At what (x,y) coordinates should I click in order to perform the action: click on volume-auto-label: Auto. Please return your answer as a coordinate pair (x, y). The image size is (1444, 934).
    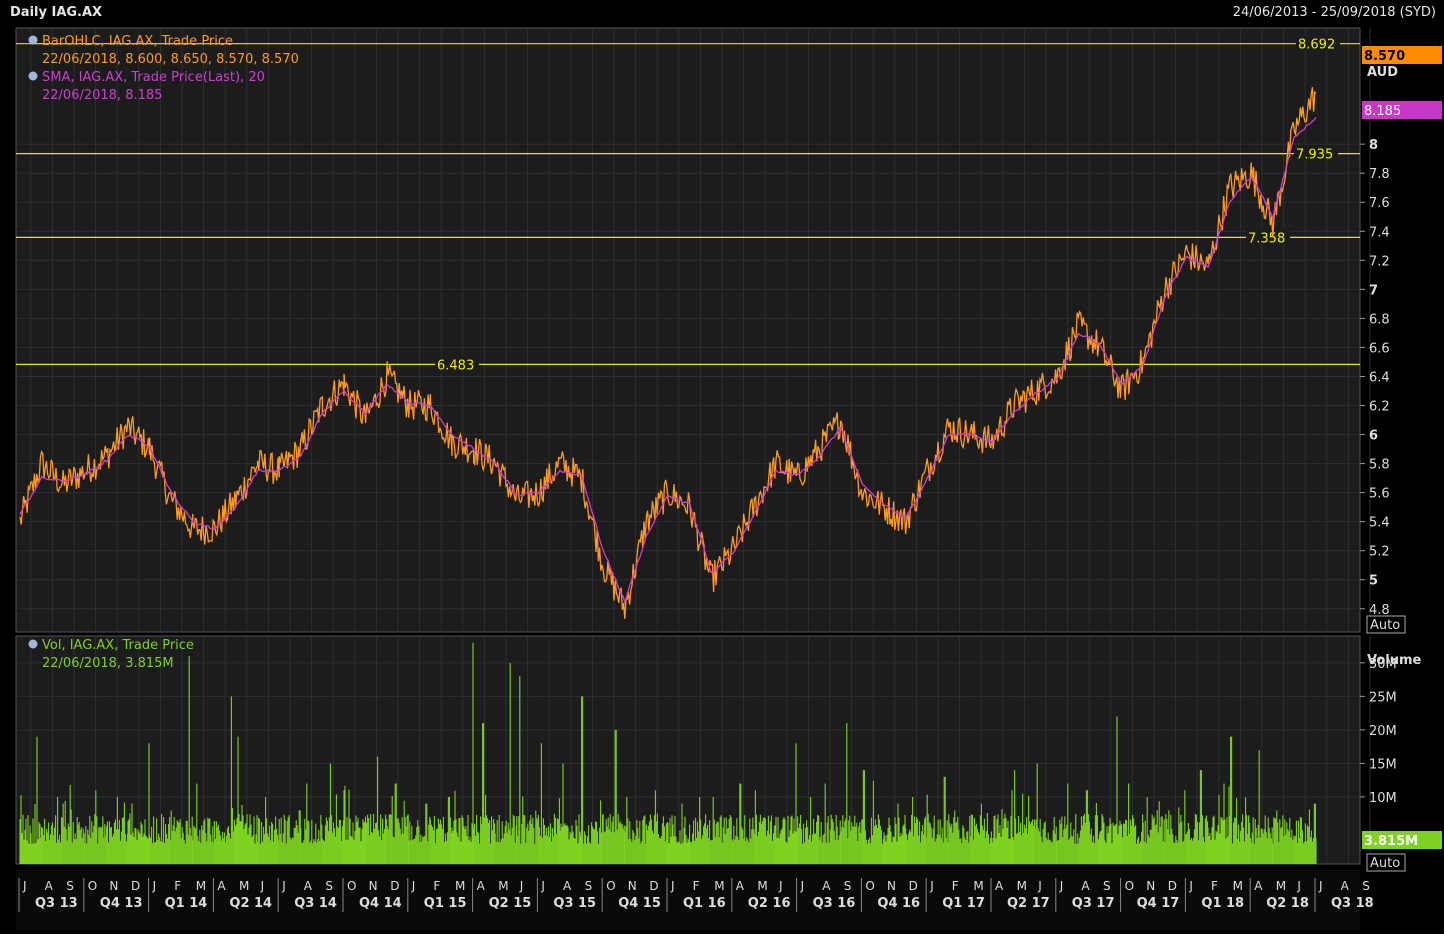
    Looking at the image, I should click on (1385, 863).